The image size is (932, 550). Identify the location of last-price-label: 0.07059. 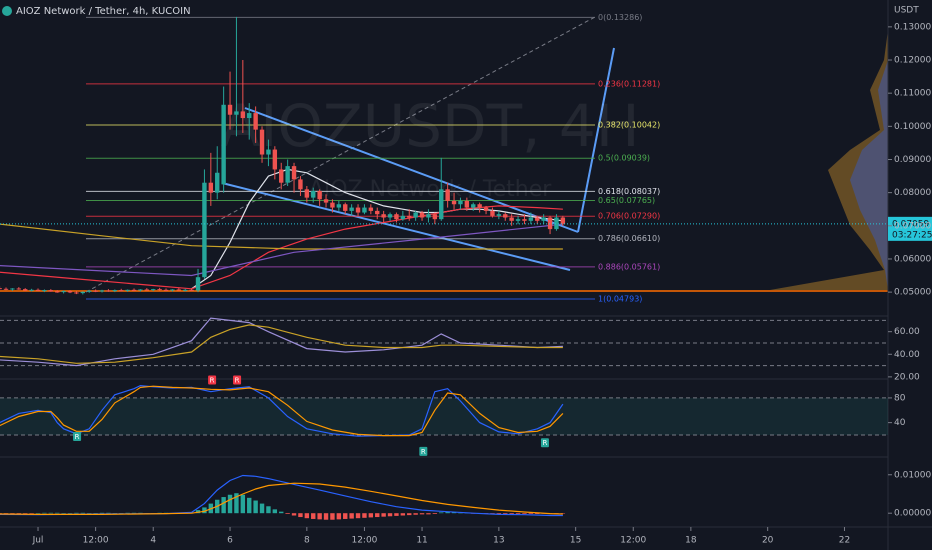
(910, 224).